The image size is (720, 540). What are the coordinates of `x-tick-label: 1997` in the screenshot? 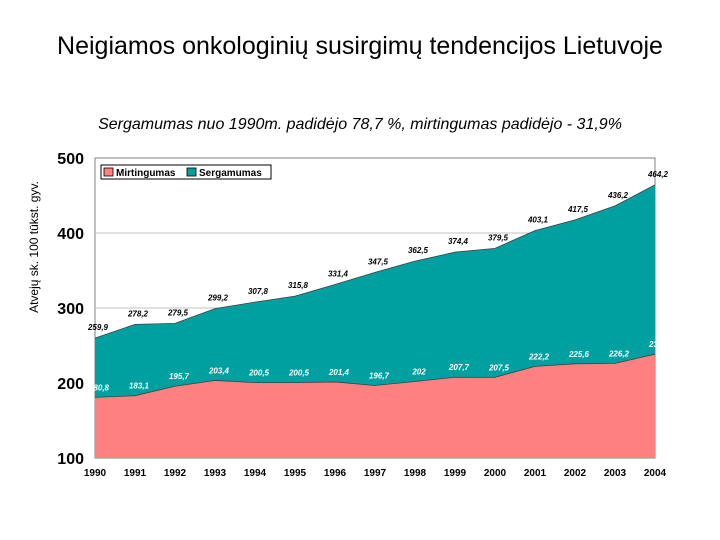 It's located at (375, 473).